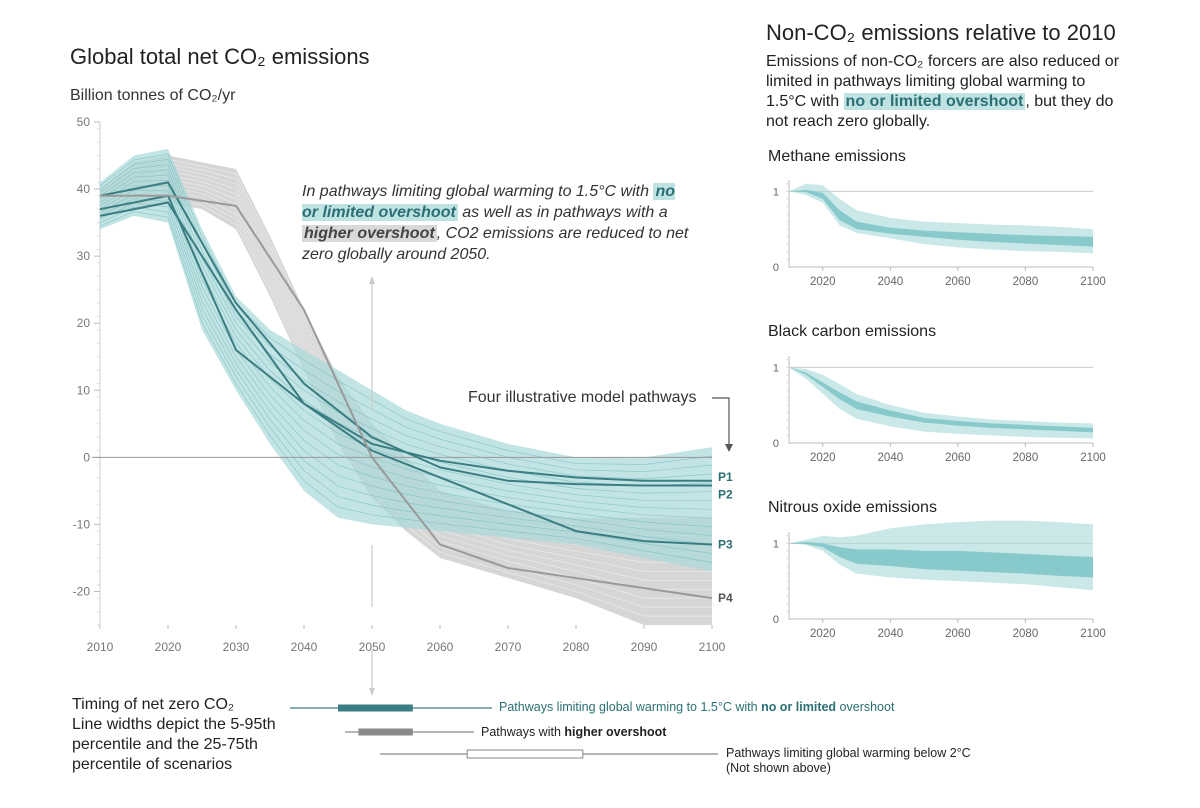 Image resolution: width=1200 pixels, height=808 pixels. What do you see at coordinates (220, 56) in the screenshot?
I see `main-chart-title: Global total net CO₂ emissions` at bounding box center [220, 56].